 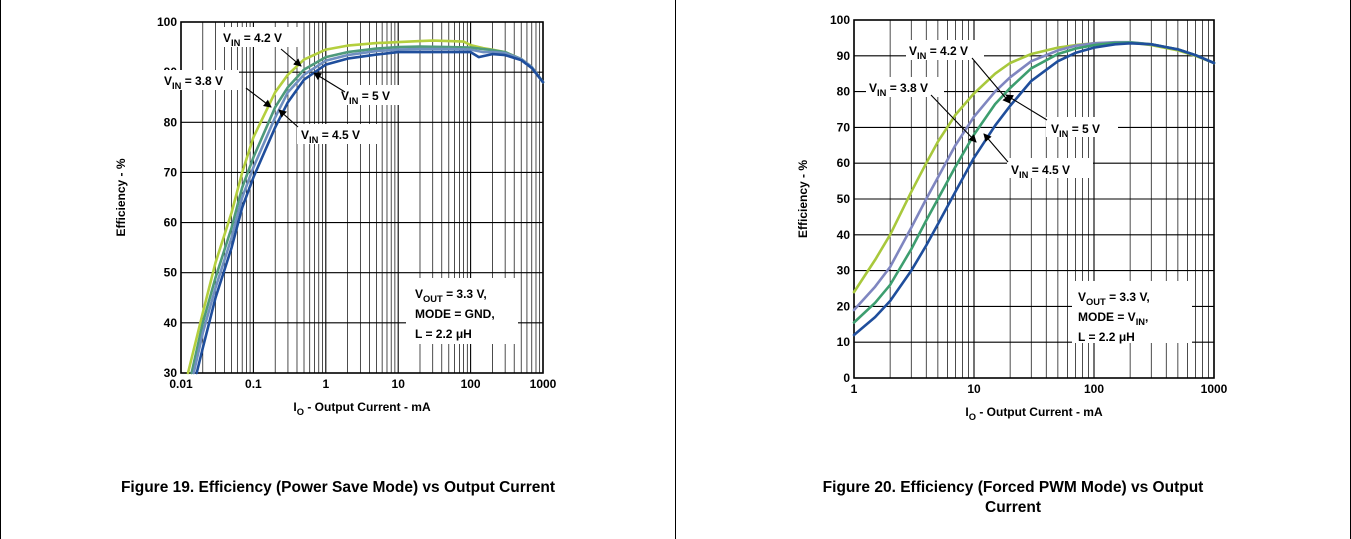 What do you see at coordinates (181, 384) in the screenshot?
I see `x-tick-label: 0.01` at bounding box center [181, 384].